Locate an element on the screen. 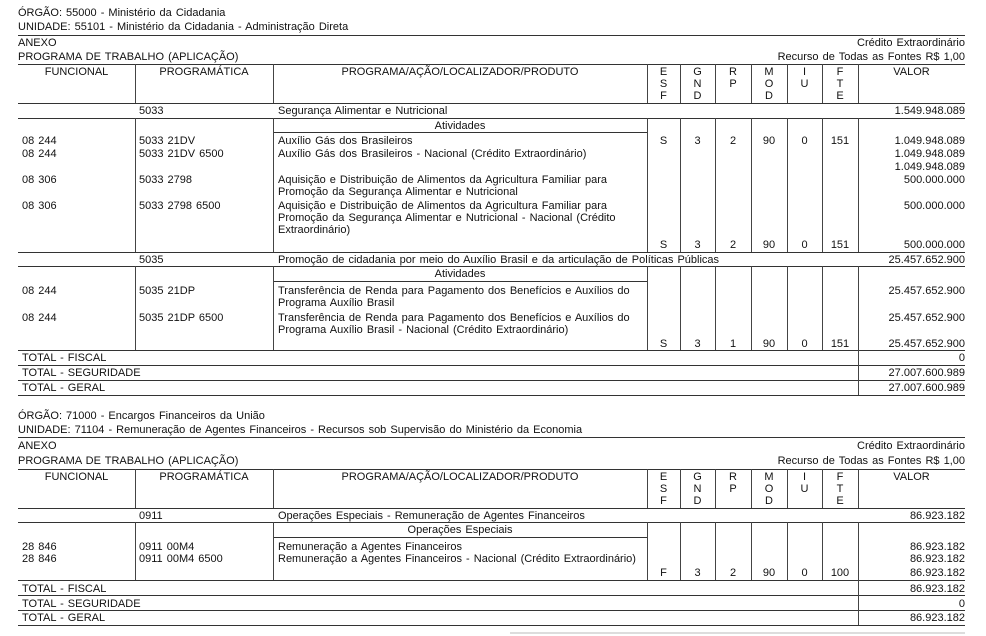 The image size is (986, 636). anexo-label: ANEXO is located at coordinates (37, 43).